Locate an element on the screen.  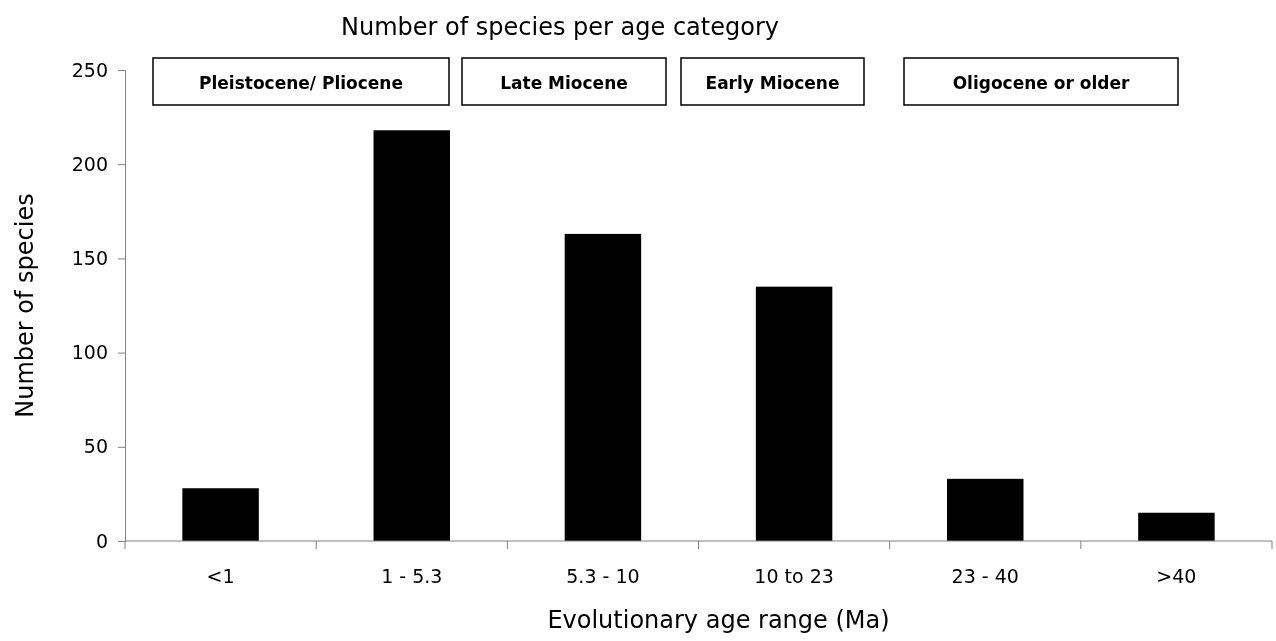
annotation: Oligocene or older is located at coordinates (1041, 83).